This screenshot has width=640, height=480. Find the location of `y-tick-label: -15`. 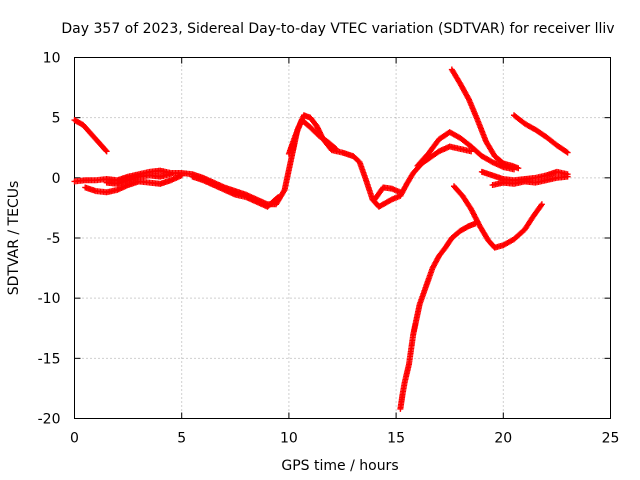

y-tick-label: -15 is located at coordinates (49, 359).